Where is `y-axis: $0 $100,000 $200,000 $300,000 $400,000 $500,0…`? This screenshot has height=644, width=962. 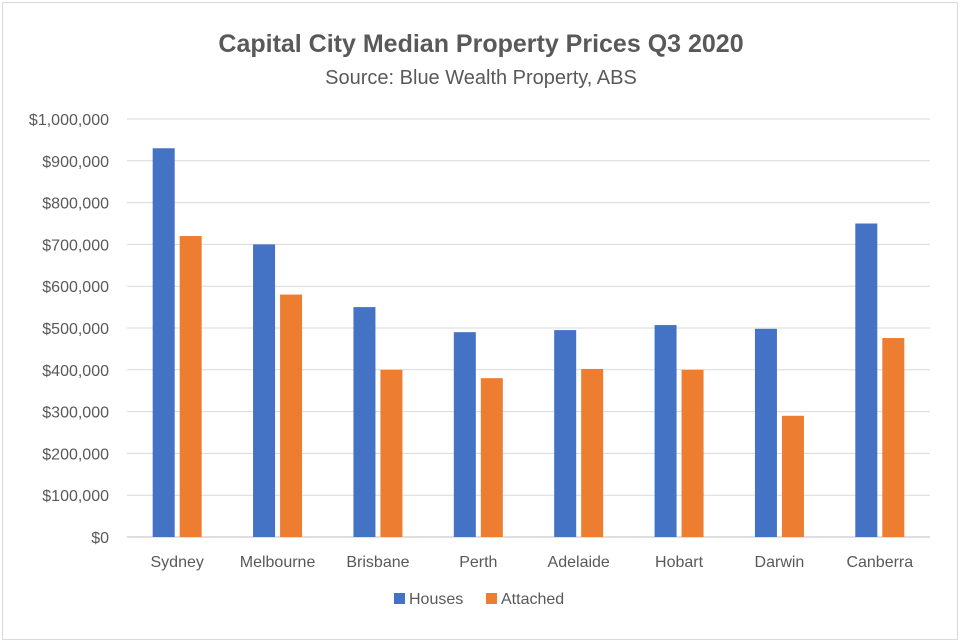 y-axis: $0 $100,000 $200,000 $300,000 $400,000 $500,0… is located at coordinates (69, 329).